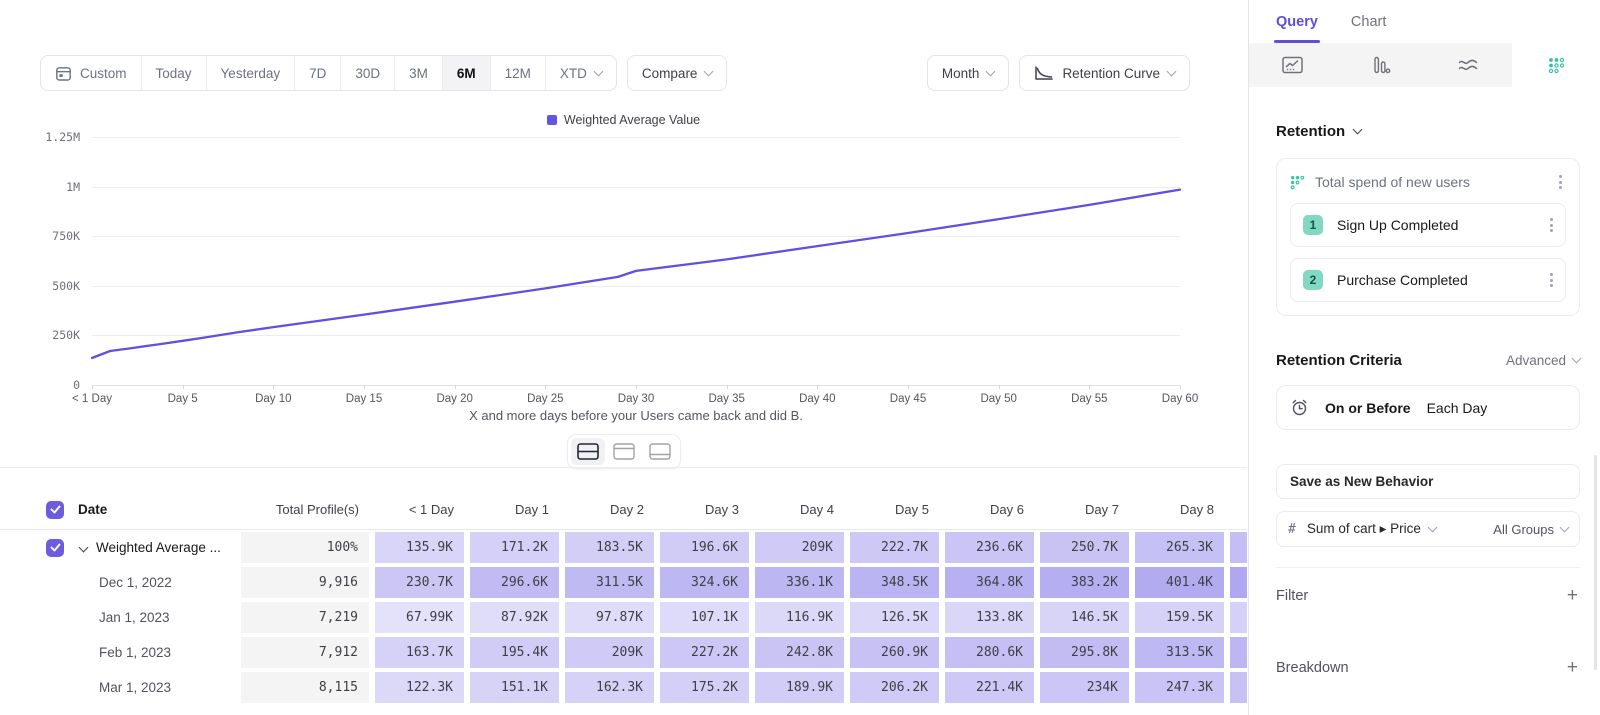 The image size is (1600, 715). What do you see at coordinates (677, 73) in the screenshot?
I see `compare-button: Compare` at bounding box center [677, 73].